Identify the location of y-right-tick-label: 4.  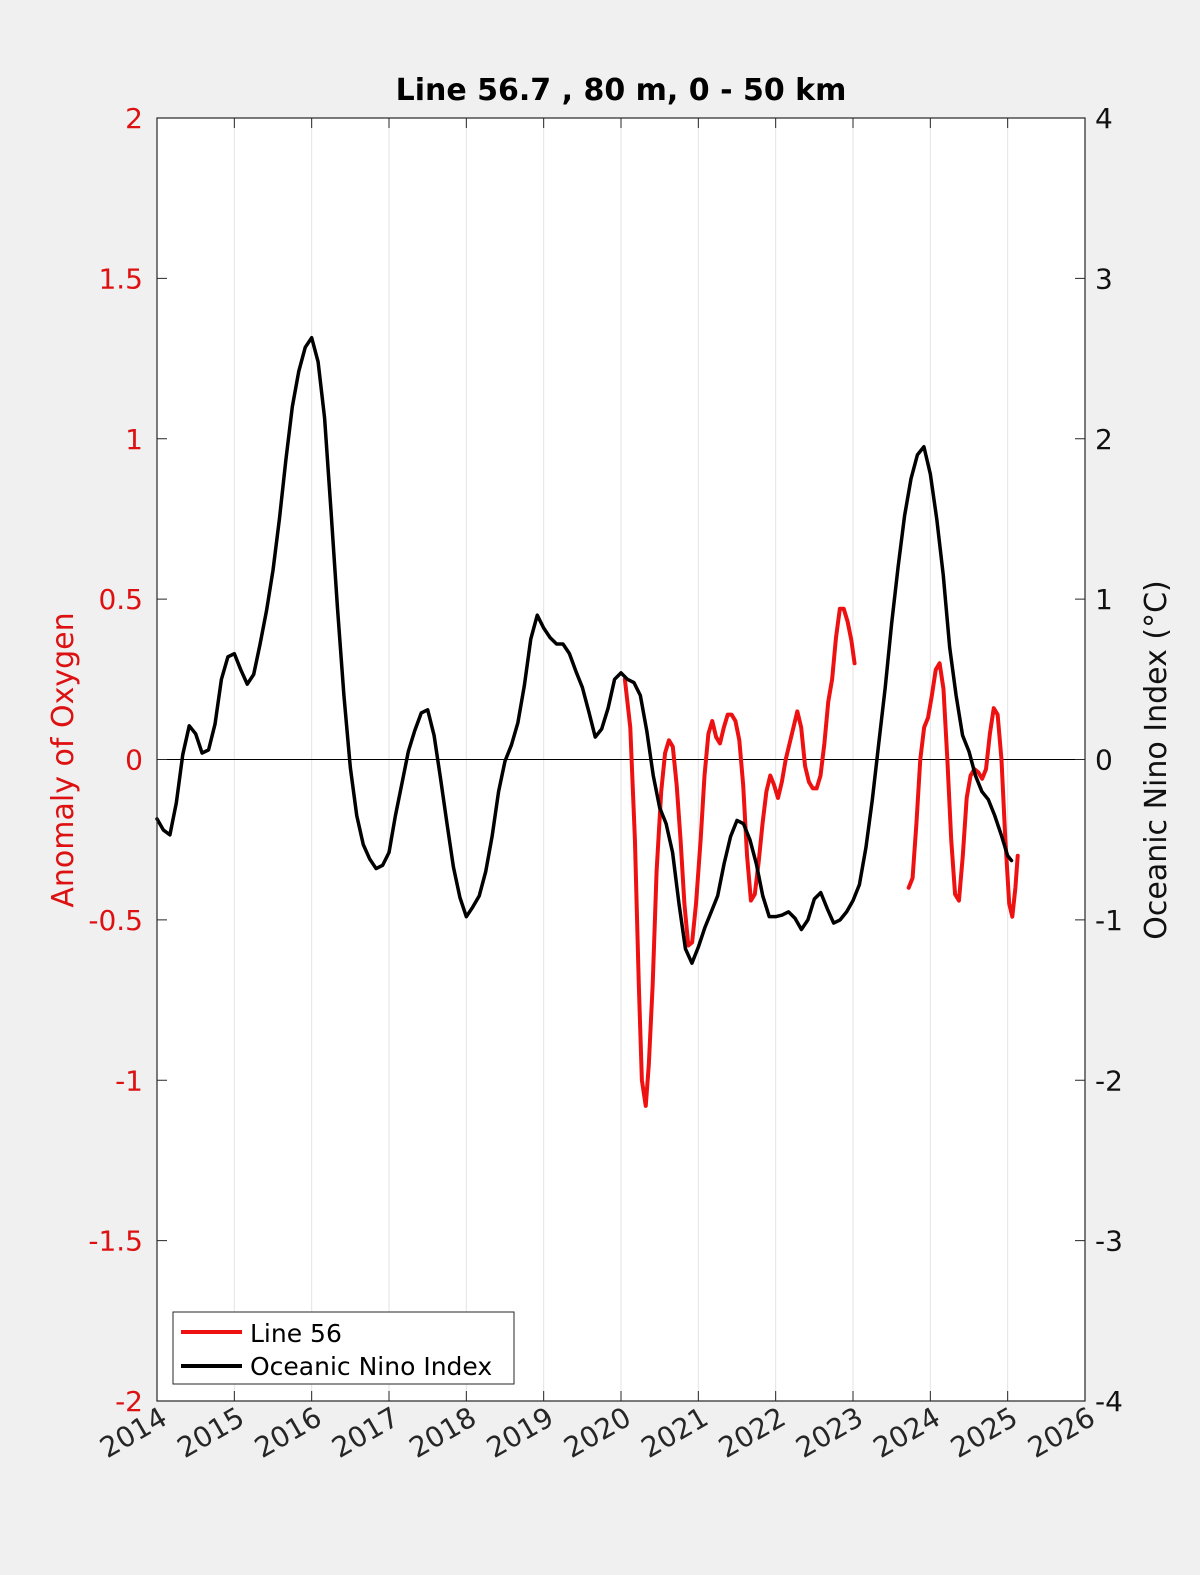
(1104, 118).